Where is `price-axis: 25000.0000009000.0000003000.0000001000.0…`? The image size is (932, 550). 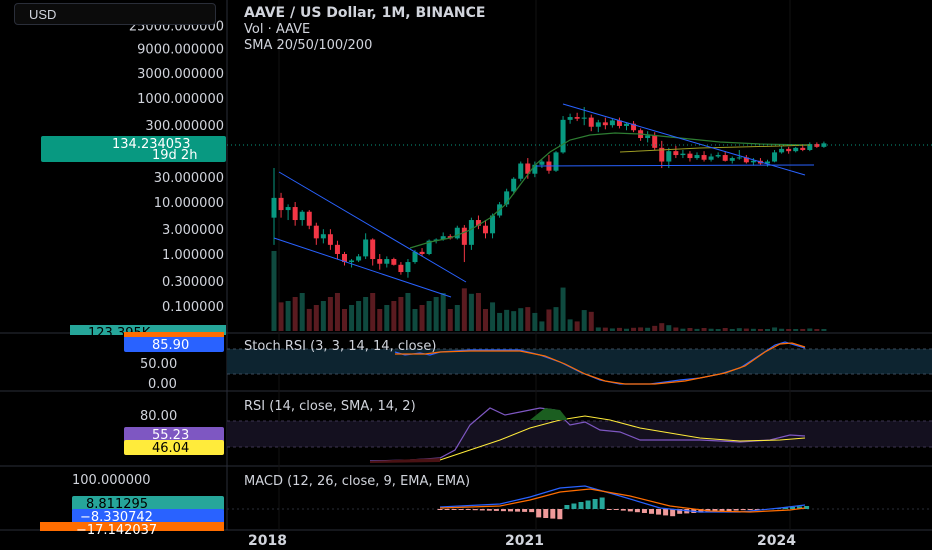
price-axis: 25000.0000009000.0000003000.0000001000.0… is located at coordinates (176, 167).